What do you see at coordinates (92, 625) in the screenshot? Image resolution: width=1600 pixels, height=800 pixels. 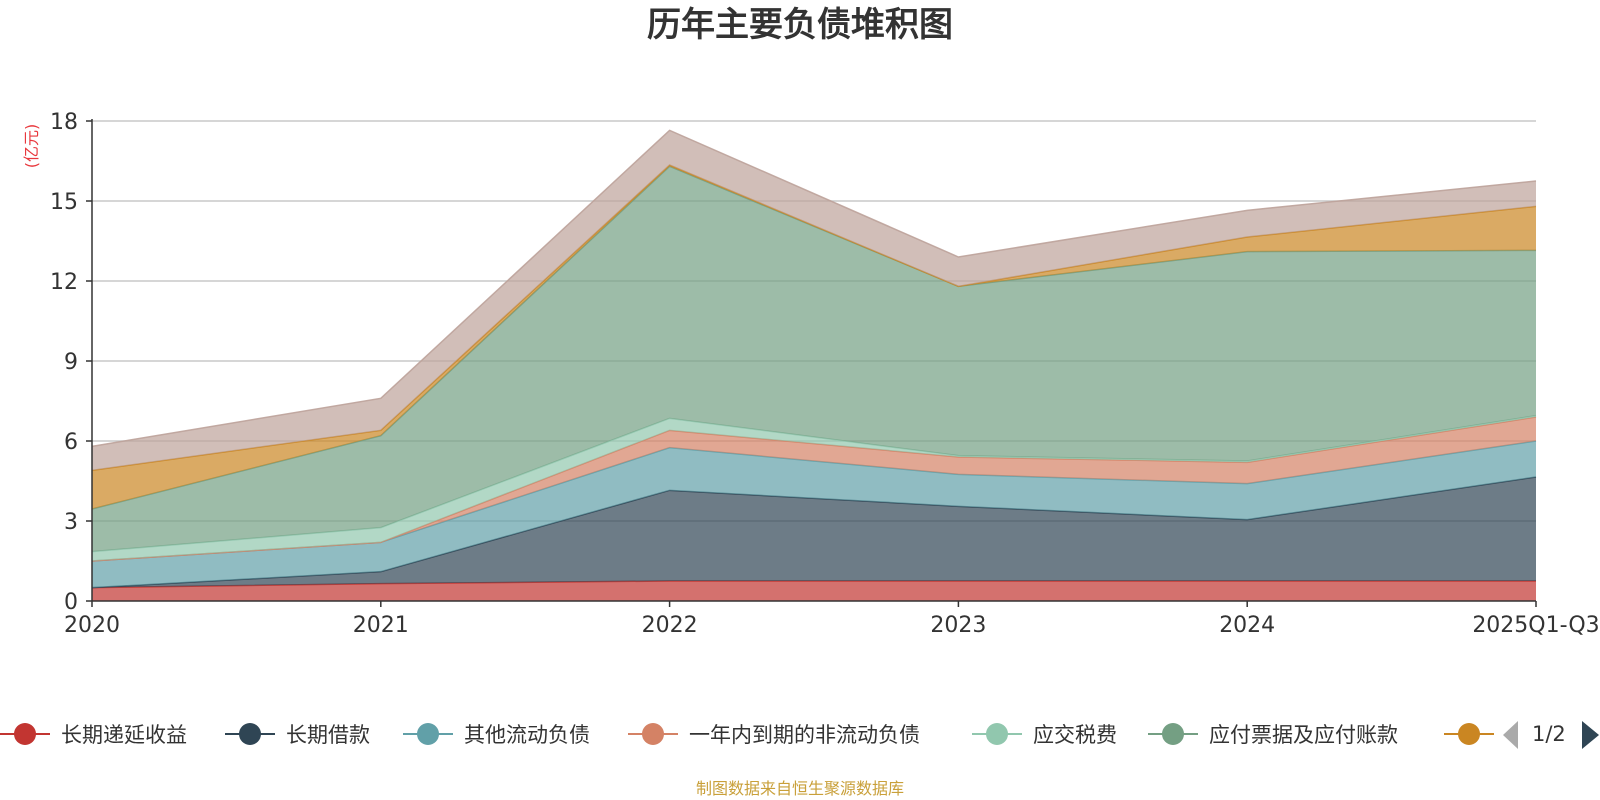 I see `x-tick-label: 2020` at bounding box center [92, 625].